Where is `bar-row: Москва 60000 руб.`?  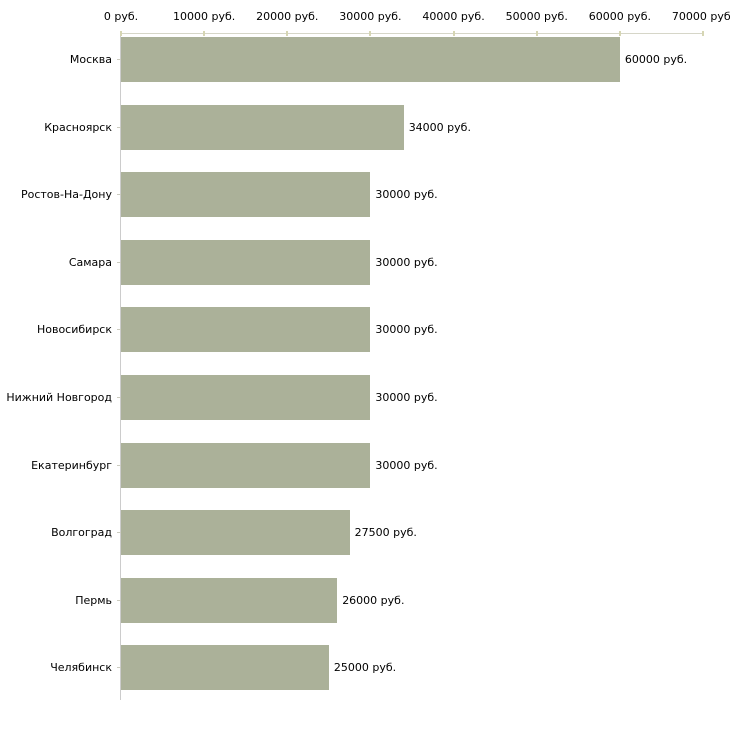
bar-row: Москва 60000 руб. is located at coordinates (365, 67).